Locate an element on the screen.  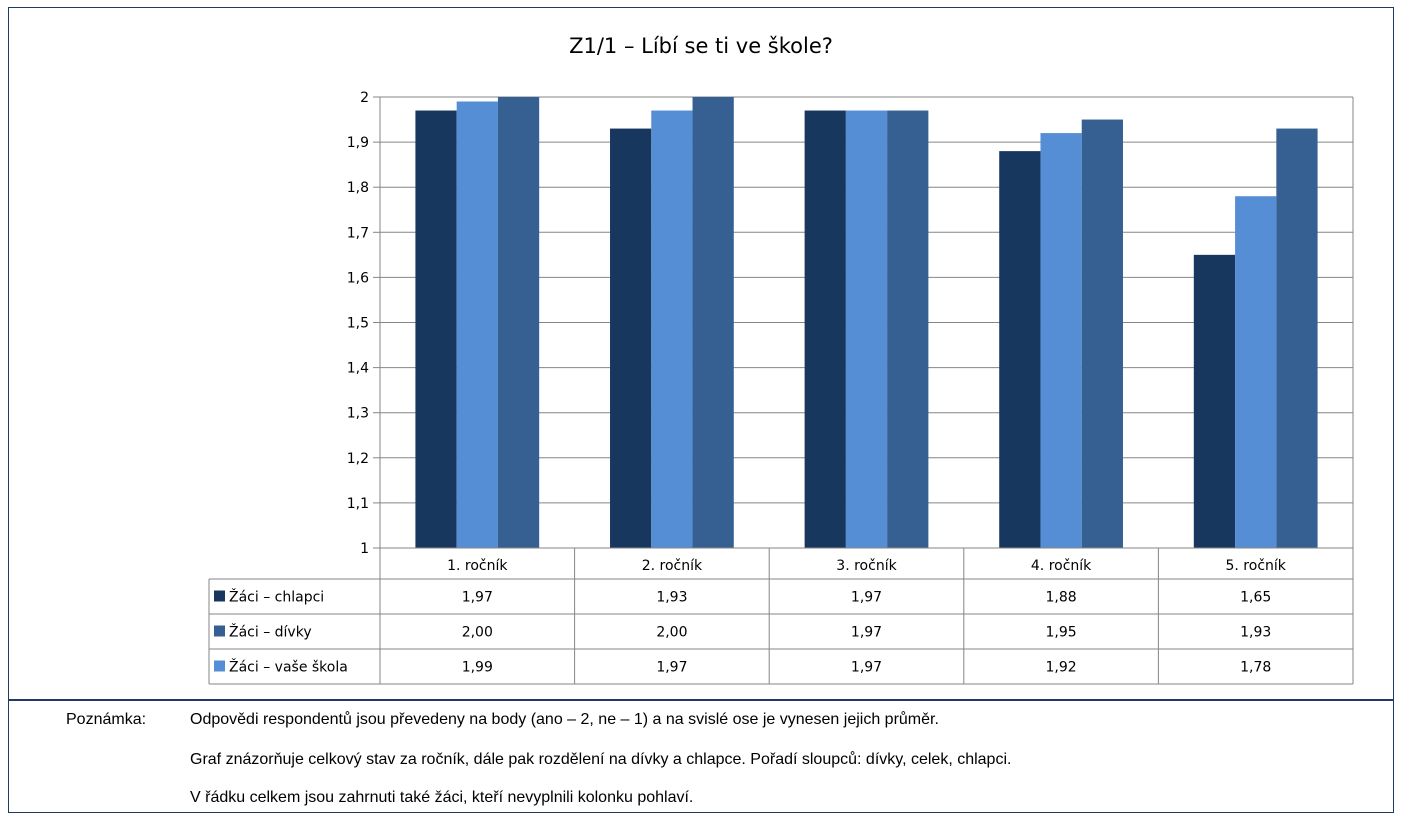
data-label: 1,78 is located at coordinates (1255, 668).